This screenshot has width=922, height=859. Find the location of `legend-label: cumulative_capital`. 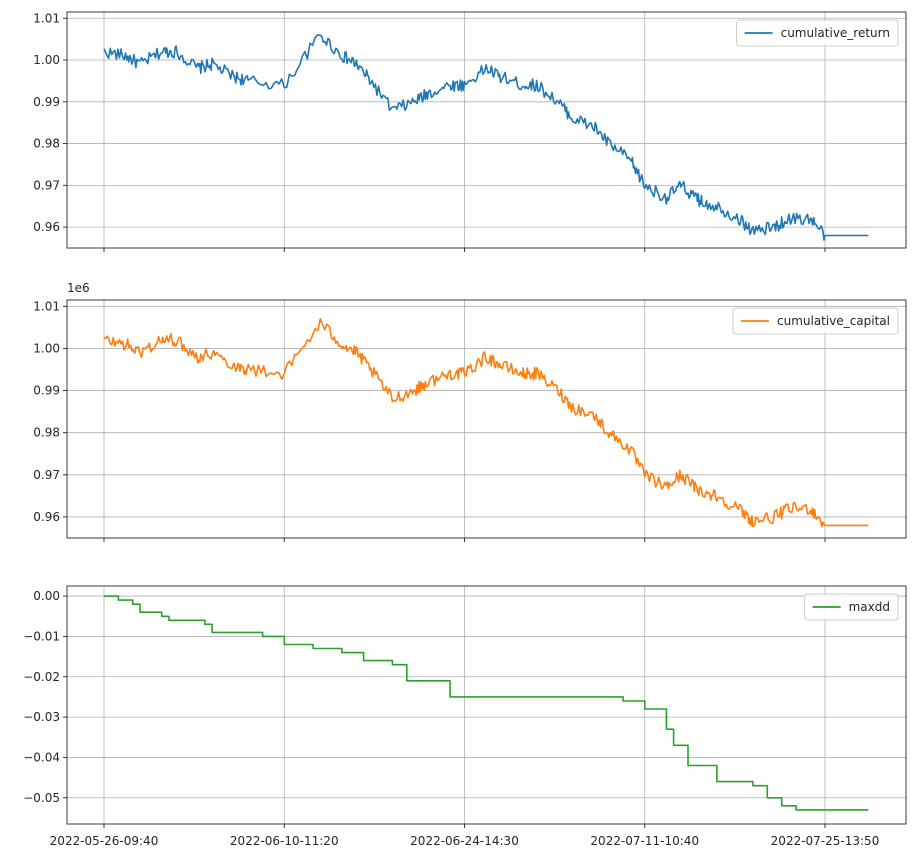

legend-label: cumulative_capital is located at coordinates (833, 321).